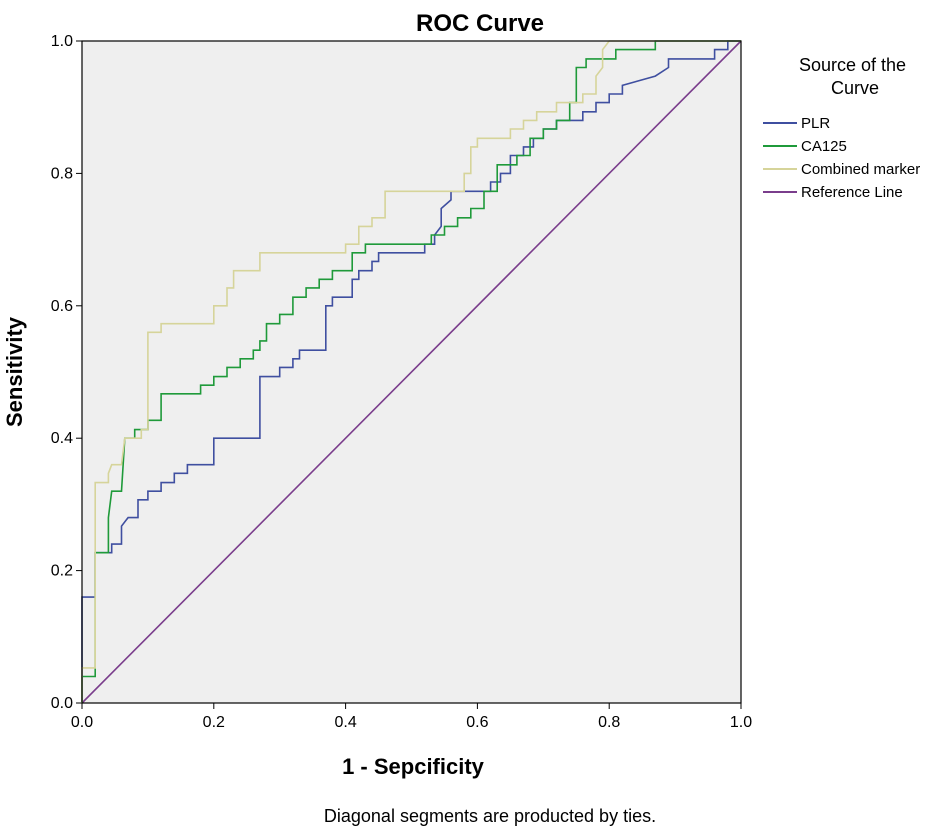 The height and width of the screenshot is (835, 945). Describe the element at coordinates (824, 146) in the screenshot. I see `legend-label-ca125: CA125` at that location.